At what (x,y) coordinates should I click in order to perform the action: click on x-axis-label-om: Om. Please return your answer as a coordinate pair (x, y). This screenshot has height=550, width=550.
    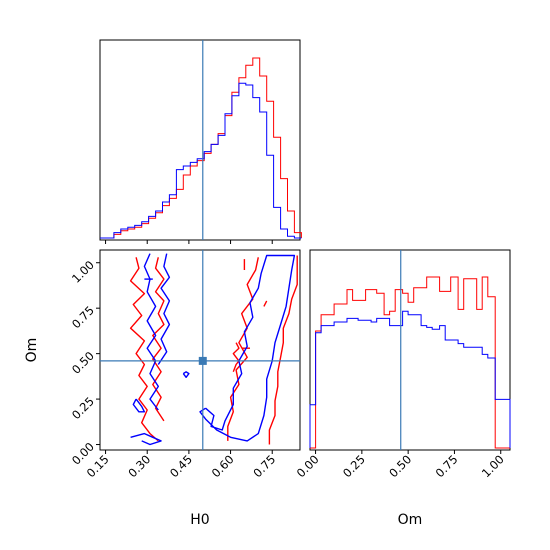
    Looking at the image, I should click on (410, 520).